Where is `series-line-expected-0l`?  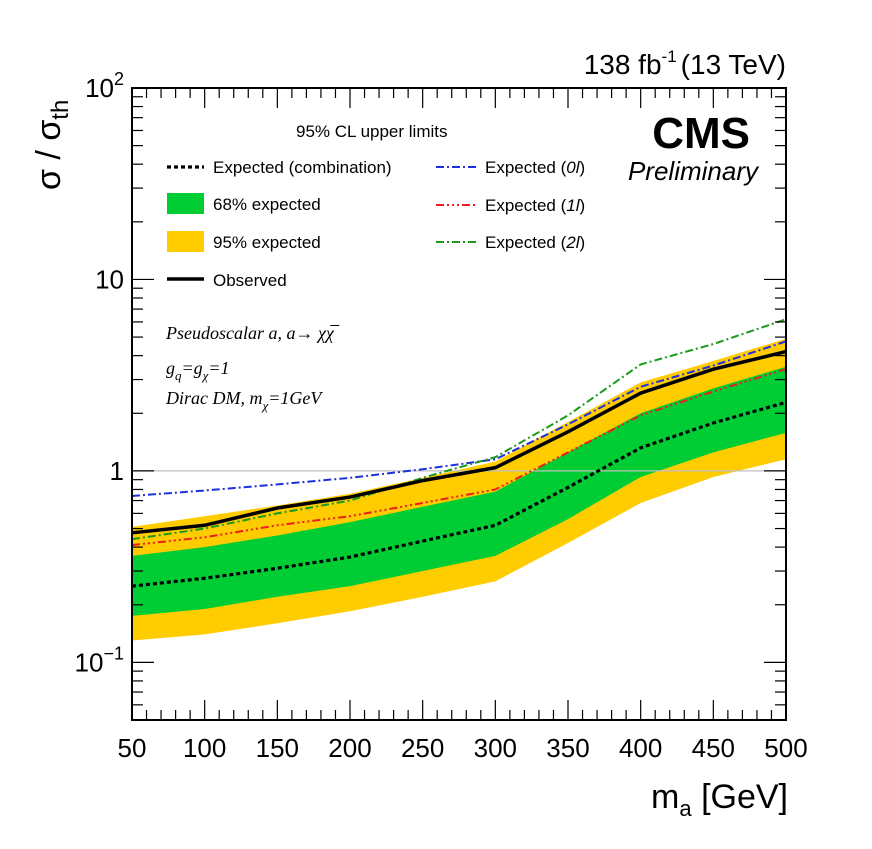 series-line-expected-0l is located at coordinates (459, 418).